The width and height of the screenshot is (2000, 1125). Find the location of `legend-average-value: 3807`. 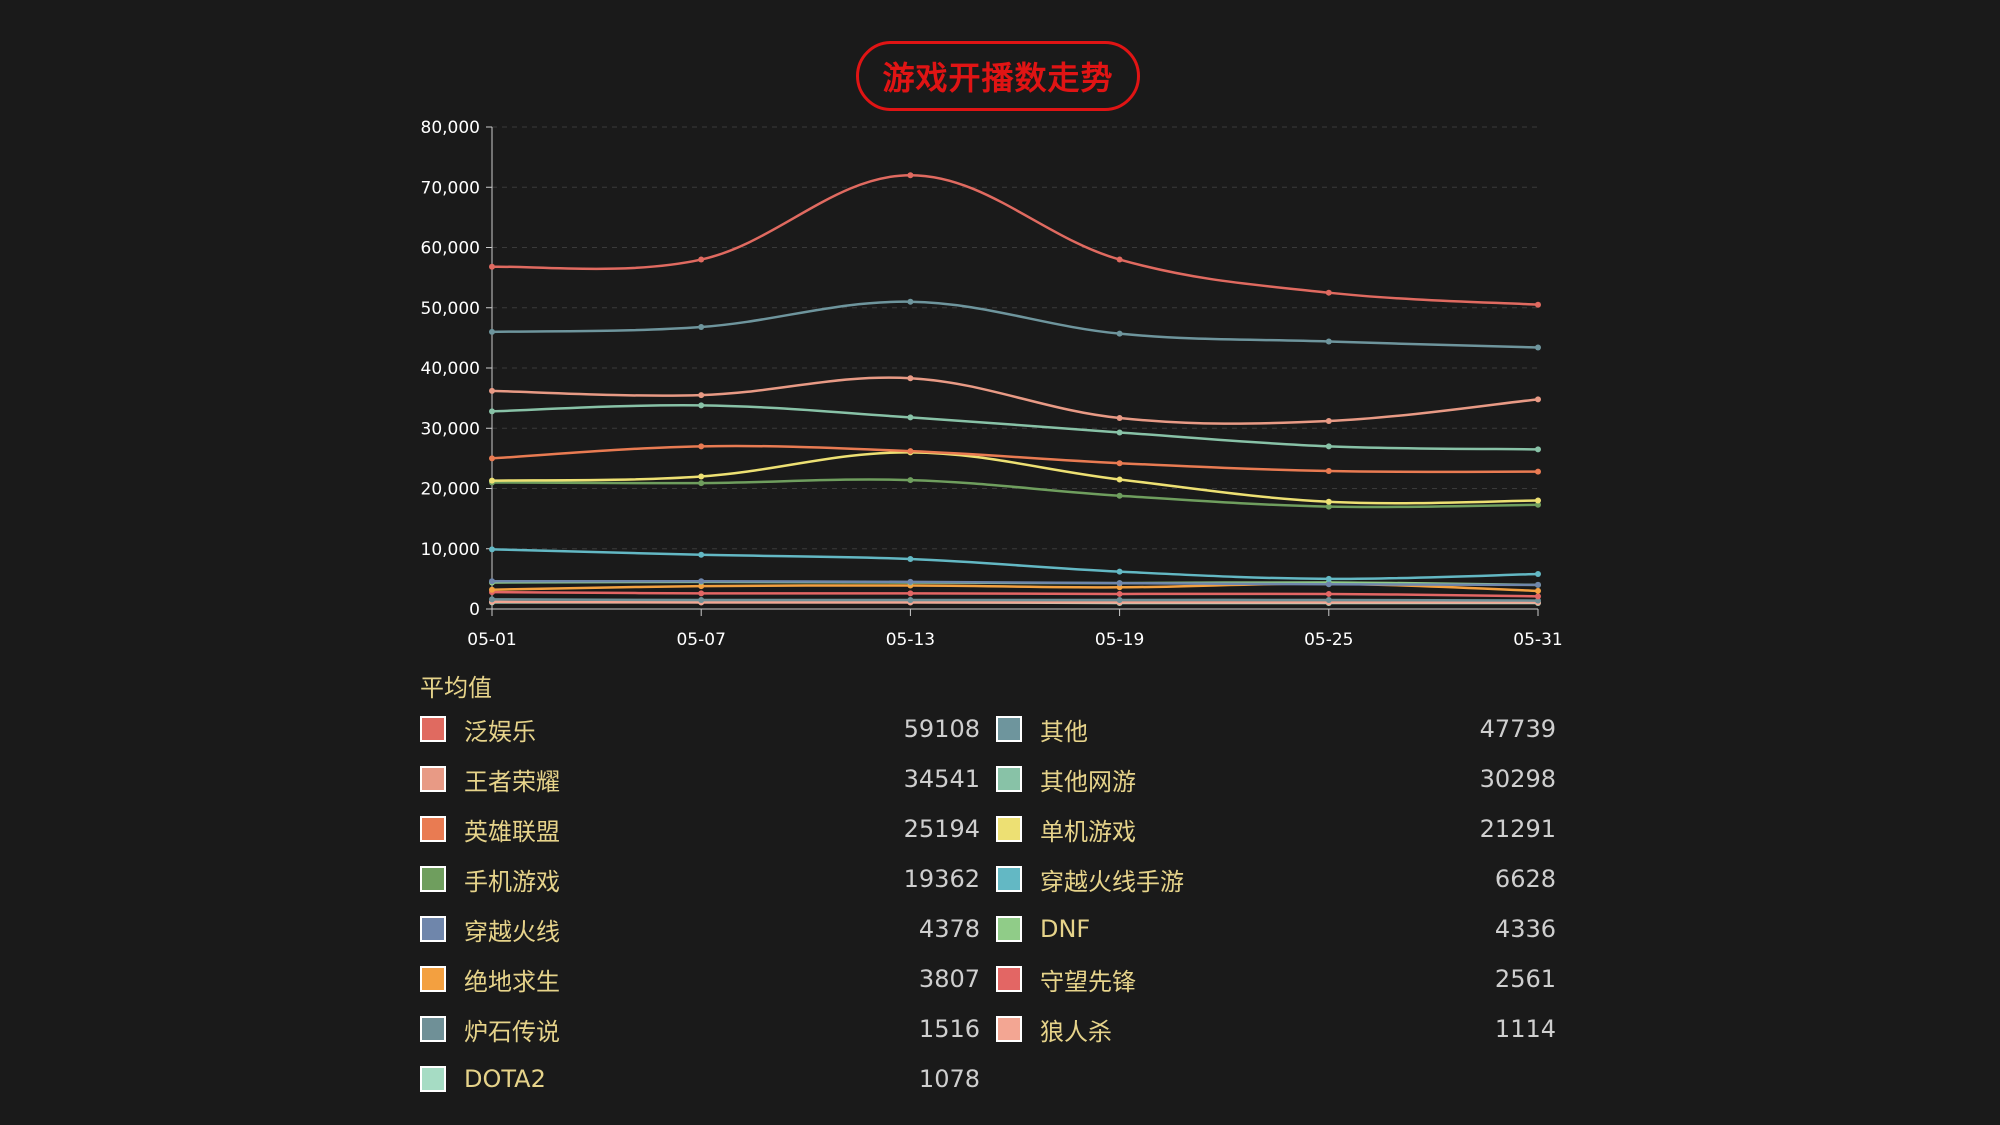

legend-average-value: 3807 is located at coordinates (949, 979).